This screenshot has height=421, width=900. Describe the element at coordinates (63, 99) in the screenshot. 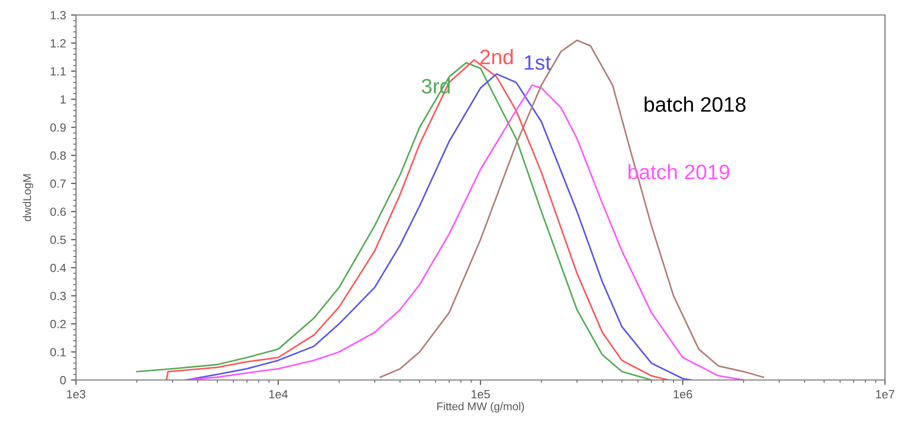

I see `y-tick-label: 1` at that location.